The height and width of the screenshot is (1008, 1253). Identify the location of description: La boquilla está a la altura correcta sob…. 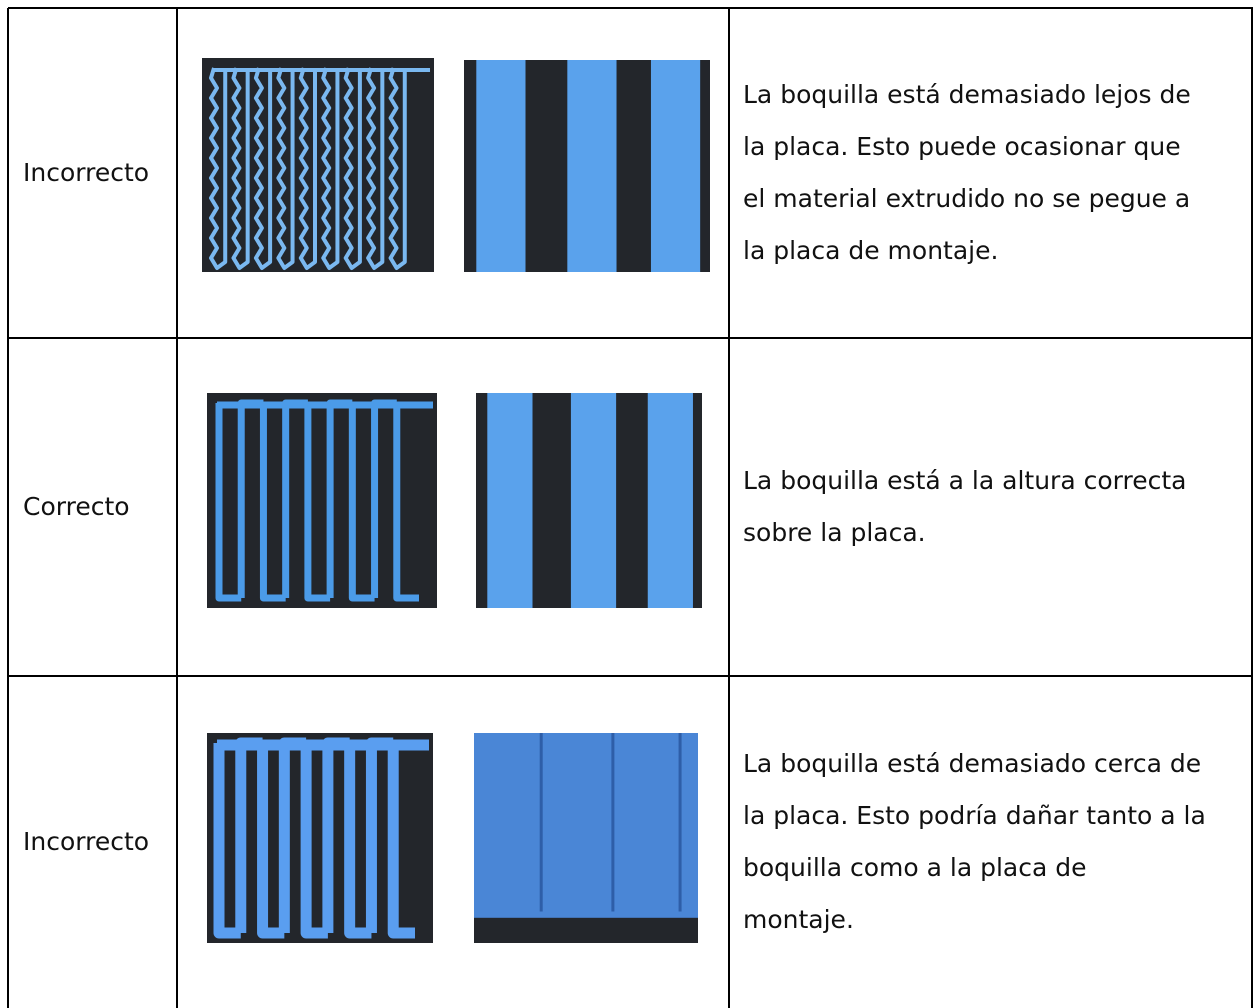
(964, 507).